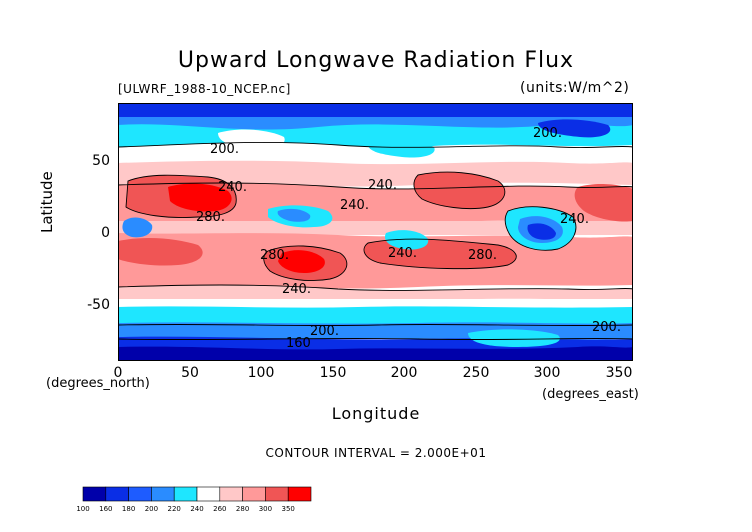  What do you see at coordinates (265, 509) in the screenshot?
I see `colorbar-level-label: 300` at bounding box center [265, 509].